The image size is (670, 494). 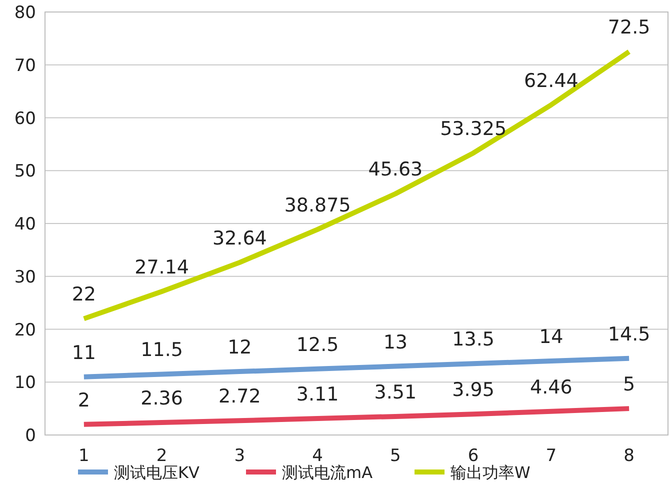 What do you see at coordinates (551, 456) in the screenshot?
I see `x-tick-label: 7` at bounding box center [551, 456].